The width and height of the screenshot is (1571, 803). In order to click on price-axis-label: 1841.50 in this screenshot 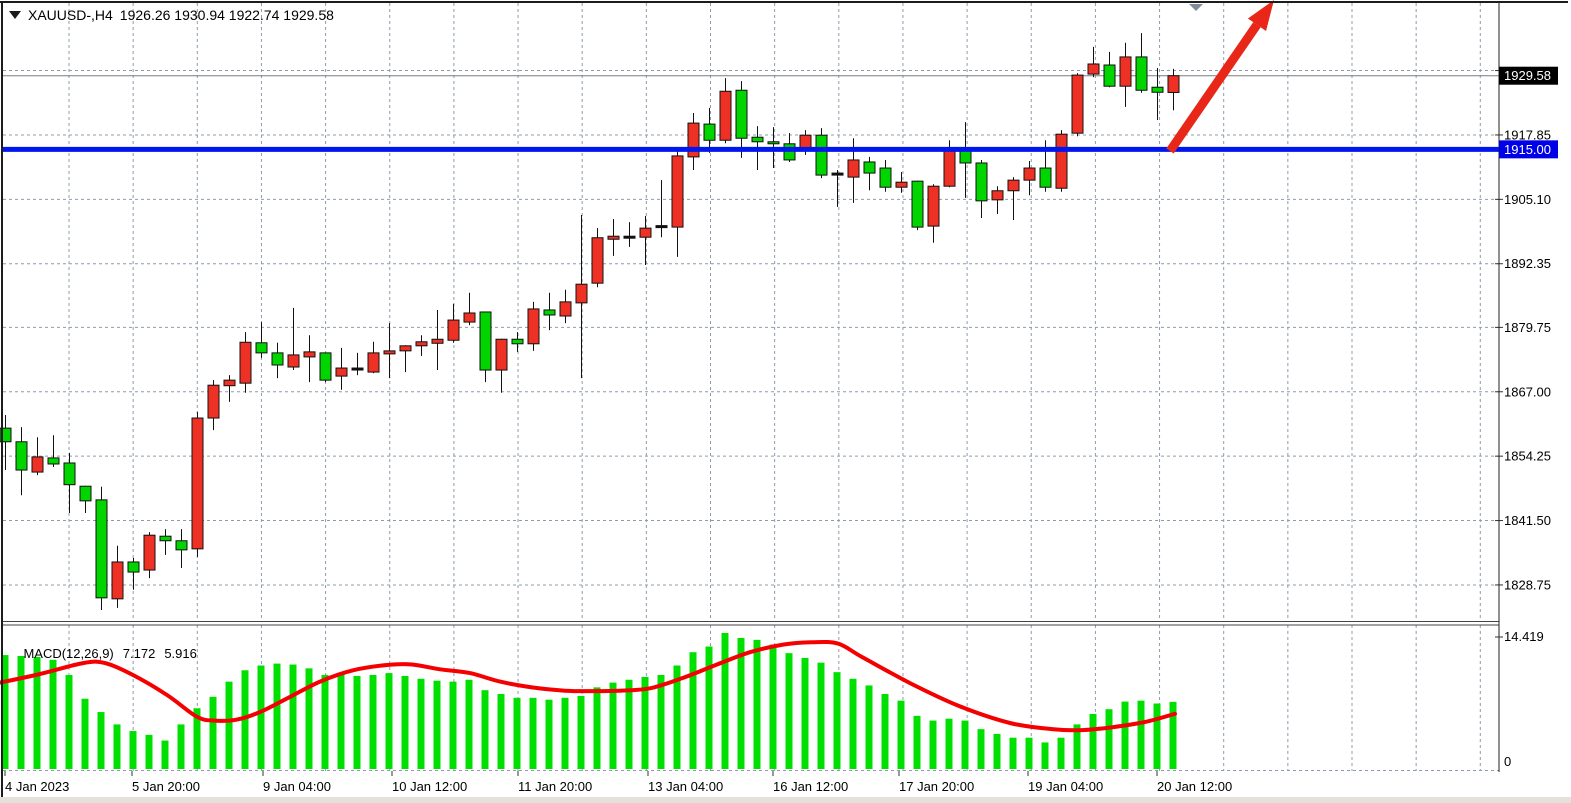, I will do `click(1527, 520)`.